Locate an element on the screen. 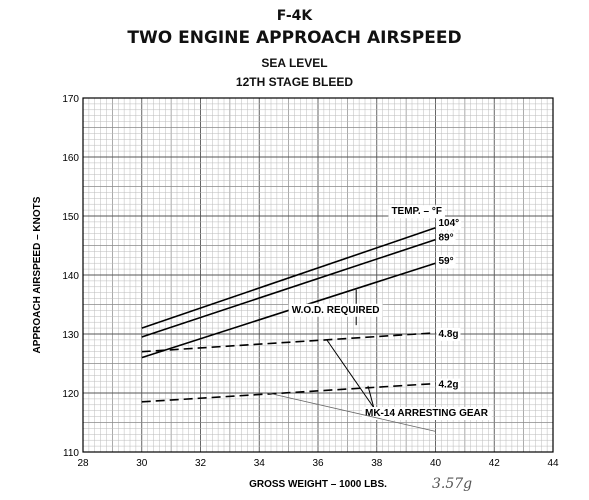  chart-subtitle-line2: 12TH STAGE BLEED is located at coordinates (294, 82).